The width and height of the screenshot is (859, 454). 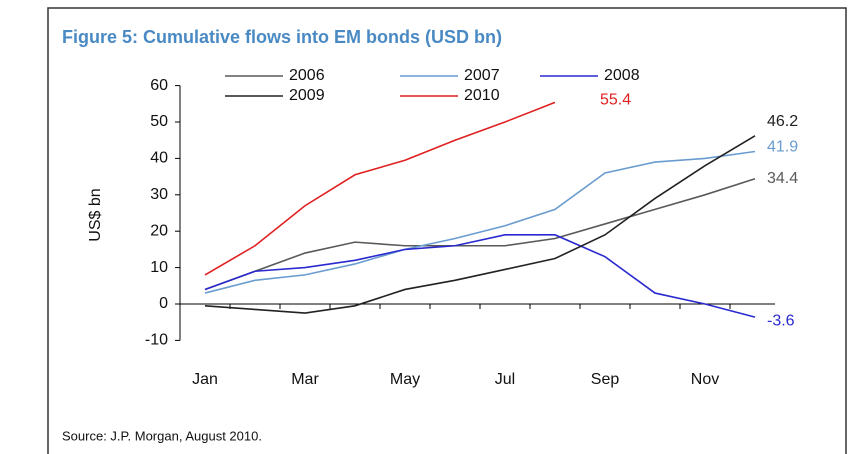 What do you see at coordinates (159, 121) in the screenshot?
I see `y-tick-label: 50` at bounding box center [159, 121].